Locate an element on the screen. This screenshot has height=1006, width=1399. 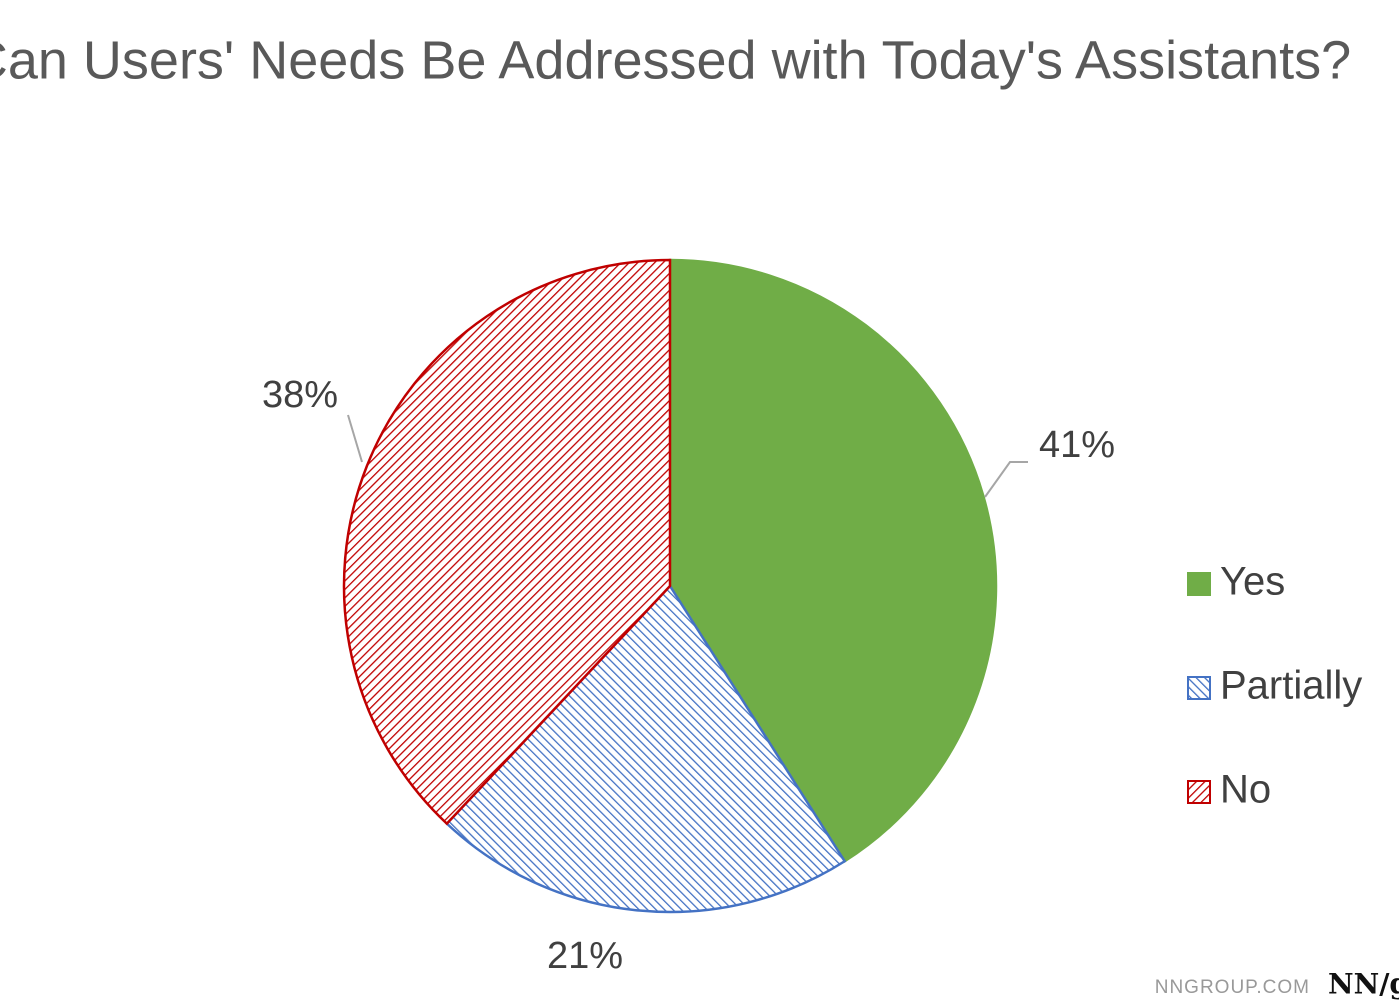
legend-label: Partially is located at coordinates (1291, 686).